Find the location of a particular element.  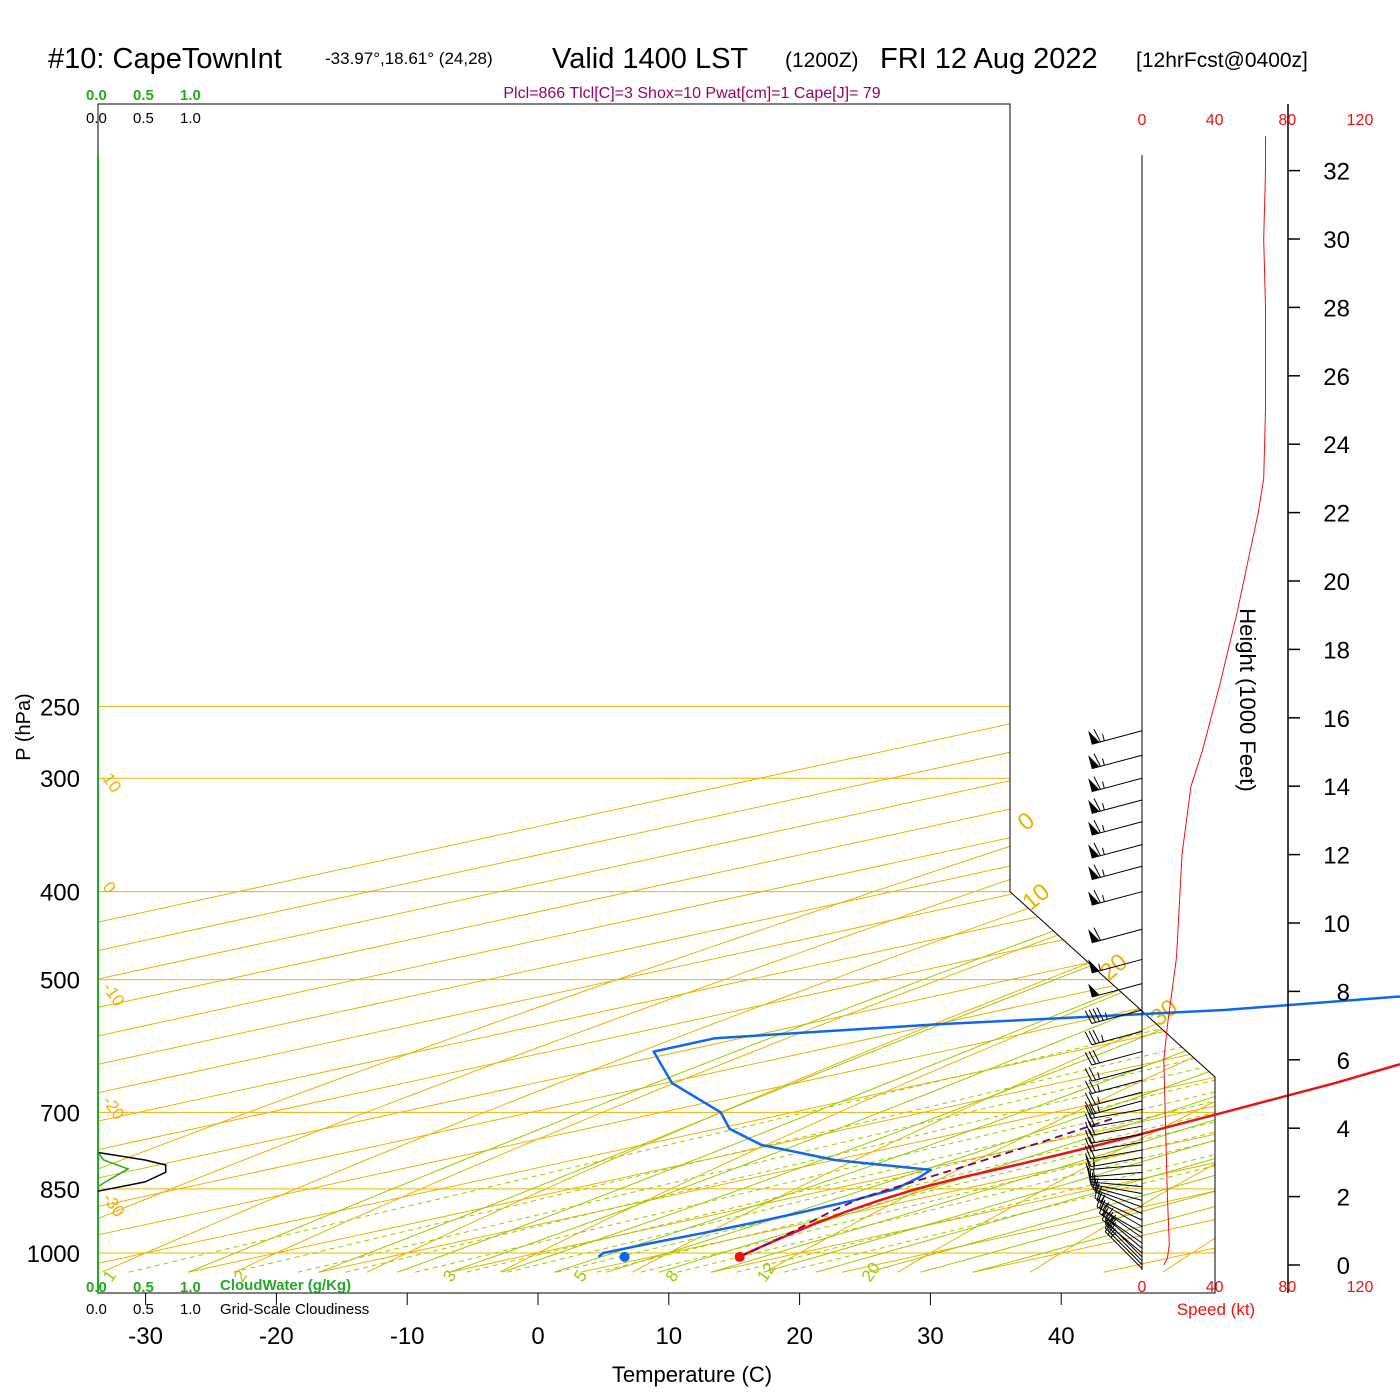

height-tick-label: 14 is located at coordinates (1336, 787).